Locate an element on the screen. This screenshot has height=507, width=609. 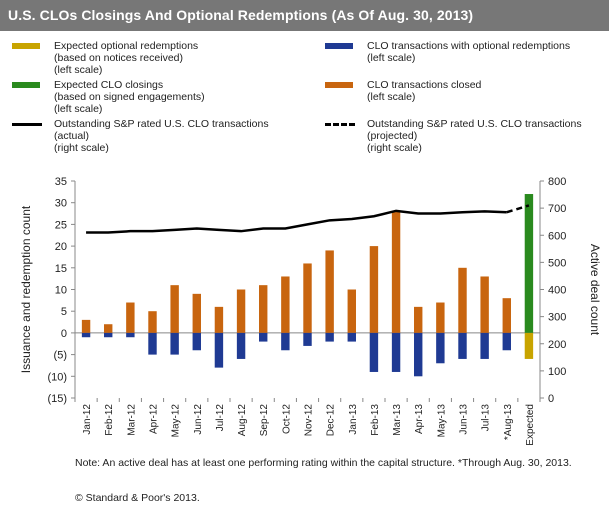
left-tick-label: 20 is located at coordinates (61, 247).